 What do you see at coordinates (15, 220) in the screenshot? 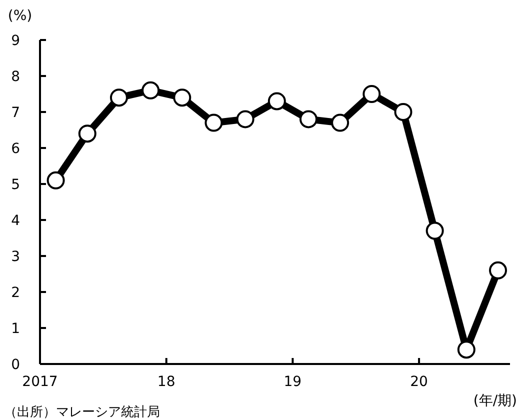
I see `y-tick-label: 4` at bounding box center [15, 220].